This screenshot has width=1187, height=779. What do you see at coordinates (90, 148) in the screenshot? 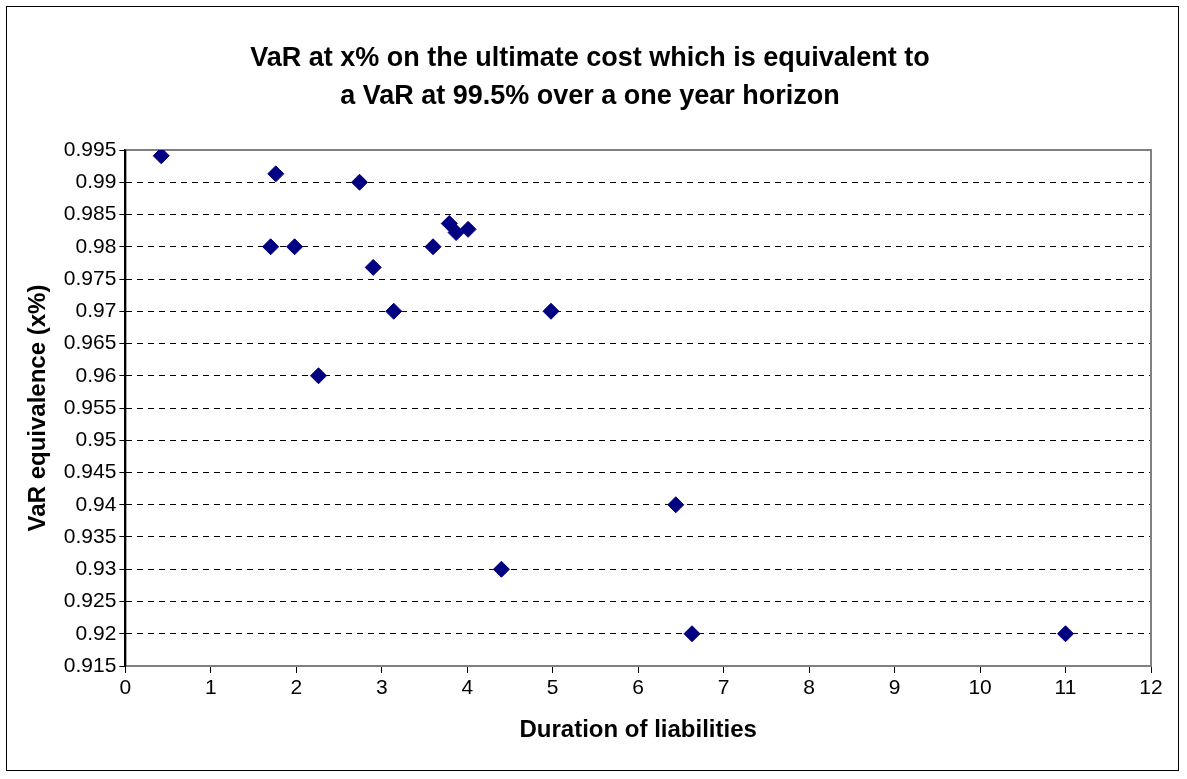
I see `y-tick-label: 0.995` at bounding box center [90, 148].